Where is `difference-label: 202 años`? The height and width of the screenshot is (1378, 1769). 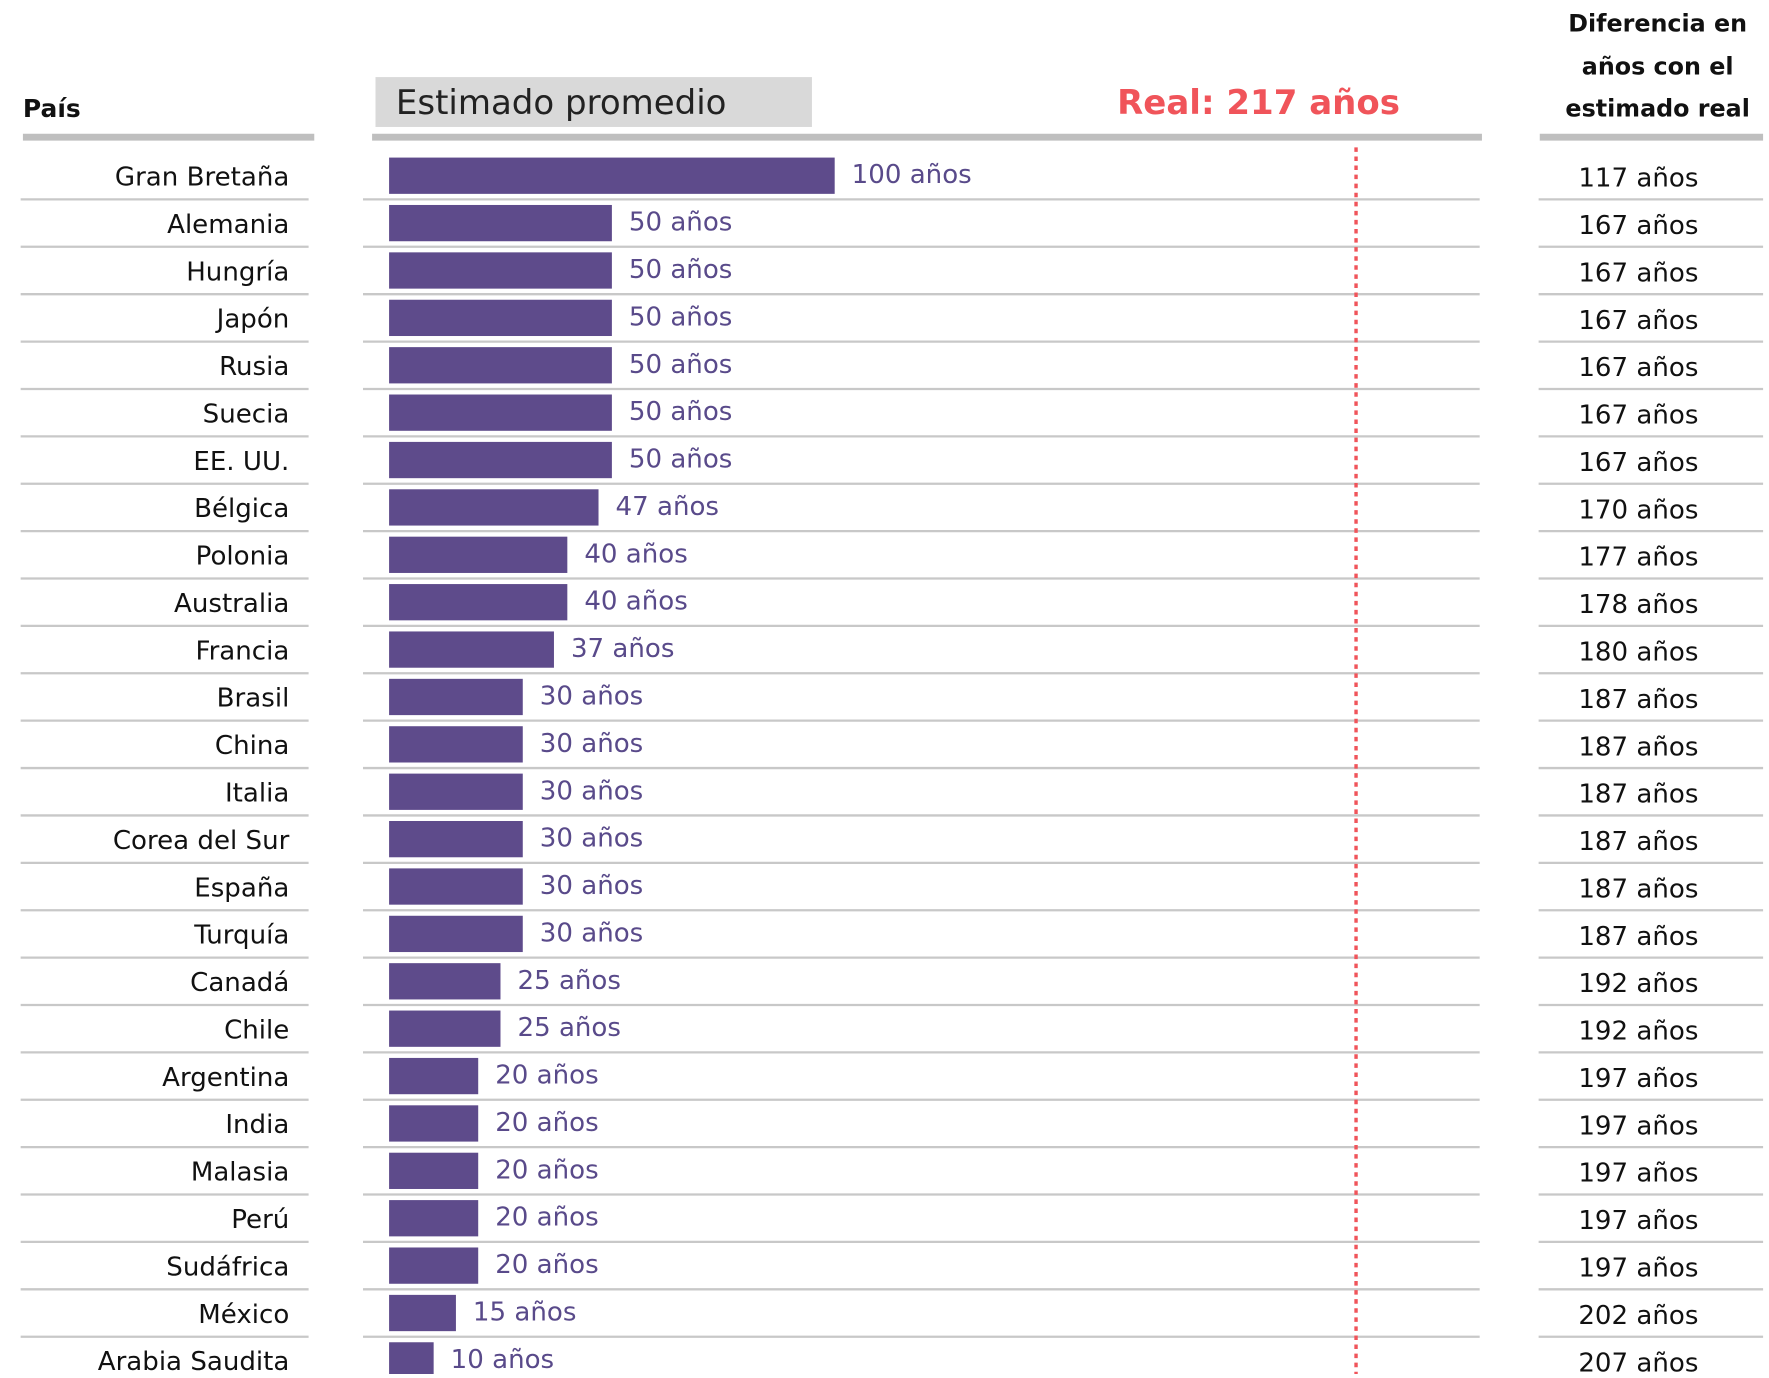
difference-label: 202 años is located at coordinates (1638, 1316).